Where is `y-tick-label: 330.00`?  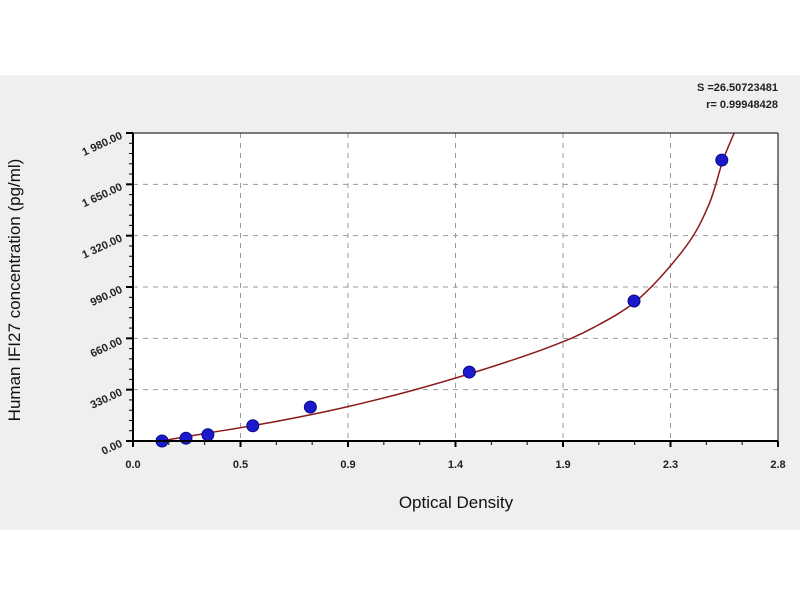
y-tick-label: 330.00 is located at coordinates (107, 399).